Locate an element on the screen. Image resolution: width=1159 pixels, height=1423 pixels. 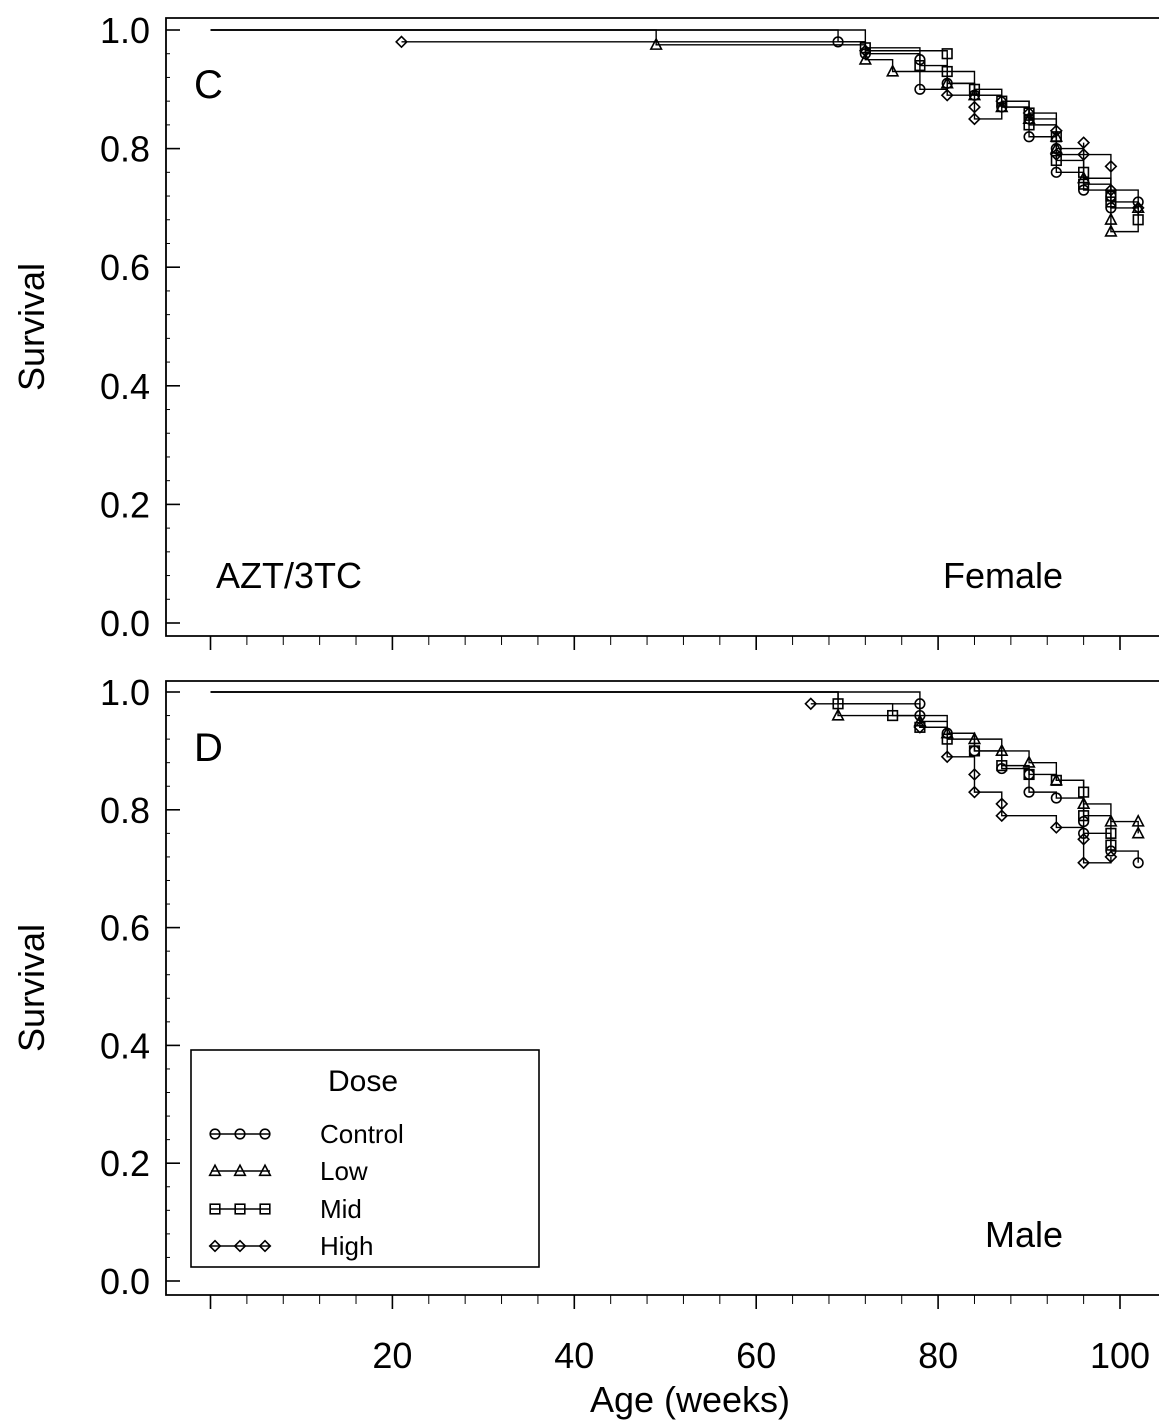
x-tick-label: 20 is located at coordinates (392, 1355).